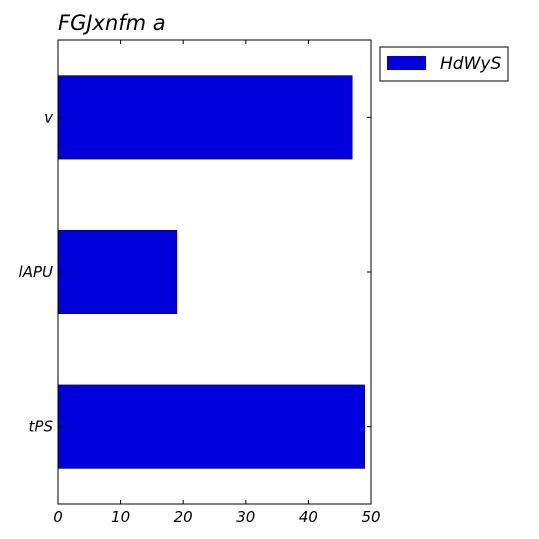 Image resolution: width=539 pixels, height=539 pixels. I want to click on x-tick-label: 0, so click(58, 517).